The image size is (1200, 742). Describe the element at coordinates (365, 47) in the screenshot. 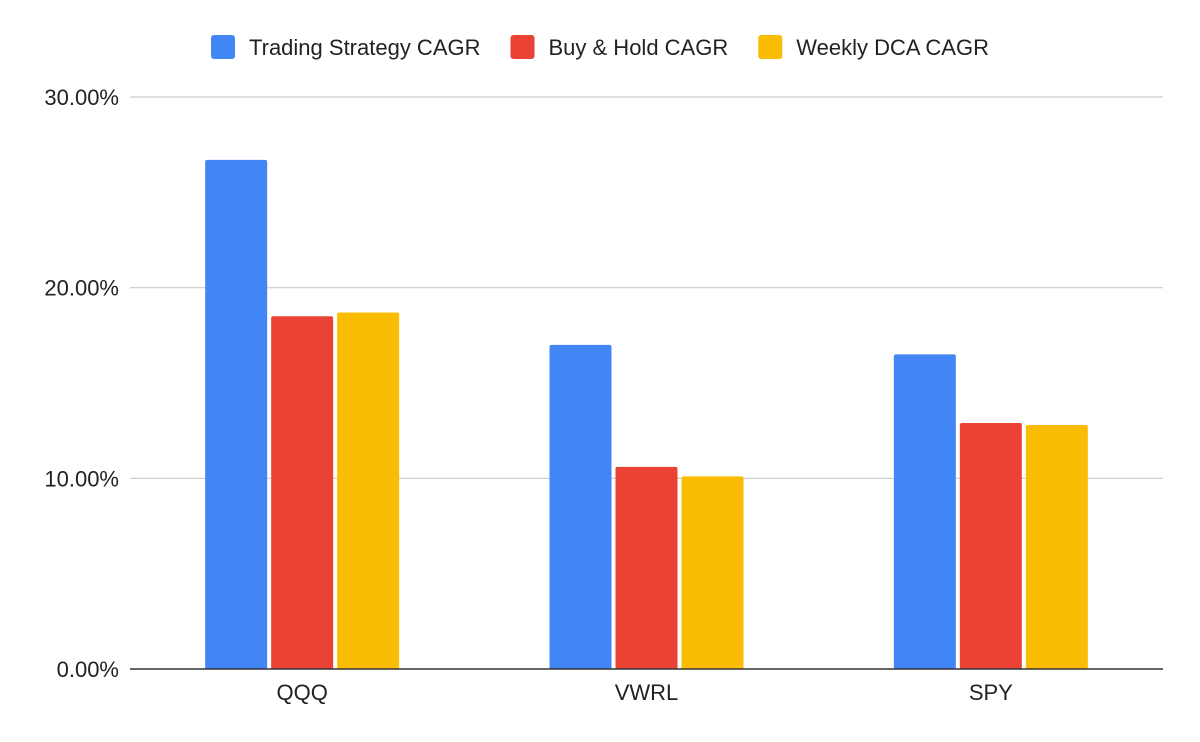

I see `legend-label: Trading Strategy CAGR` at that location.